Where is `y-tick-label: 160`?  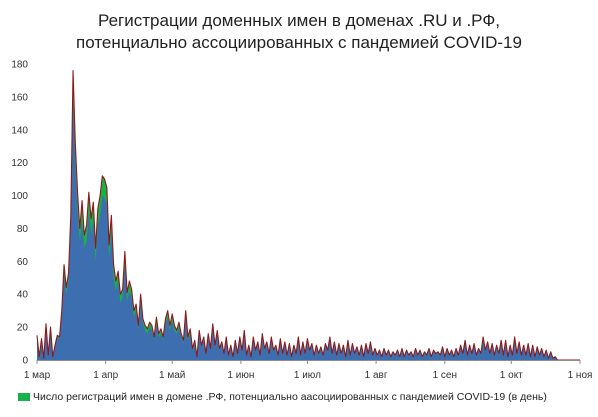 y-tick-label: 160 is located at coordinates (19, 97).